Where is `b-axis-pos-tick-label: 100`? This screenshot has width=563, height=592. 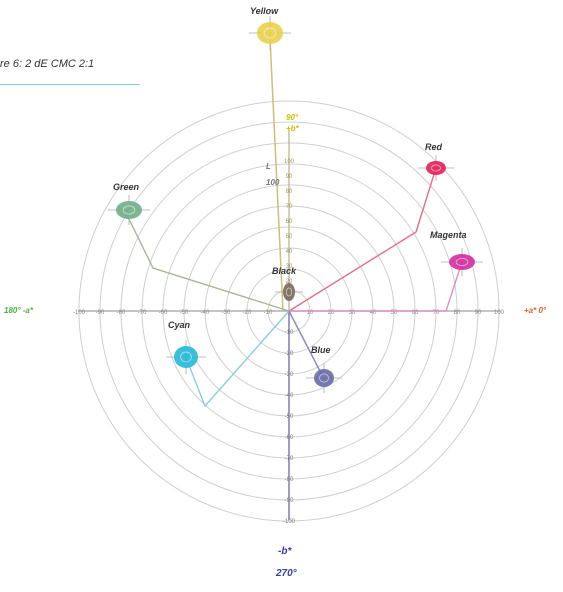
b-axis-pos-tick-label: 100 is located at coordinates (289, 162).